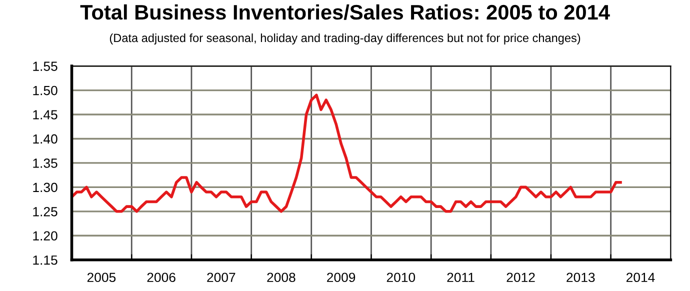 This screenshot has height=291, width=690. I want to click on y-tick-label: 1.55, so click(45, 66).